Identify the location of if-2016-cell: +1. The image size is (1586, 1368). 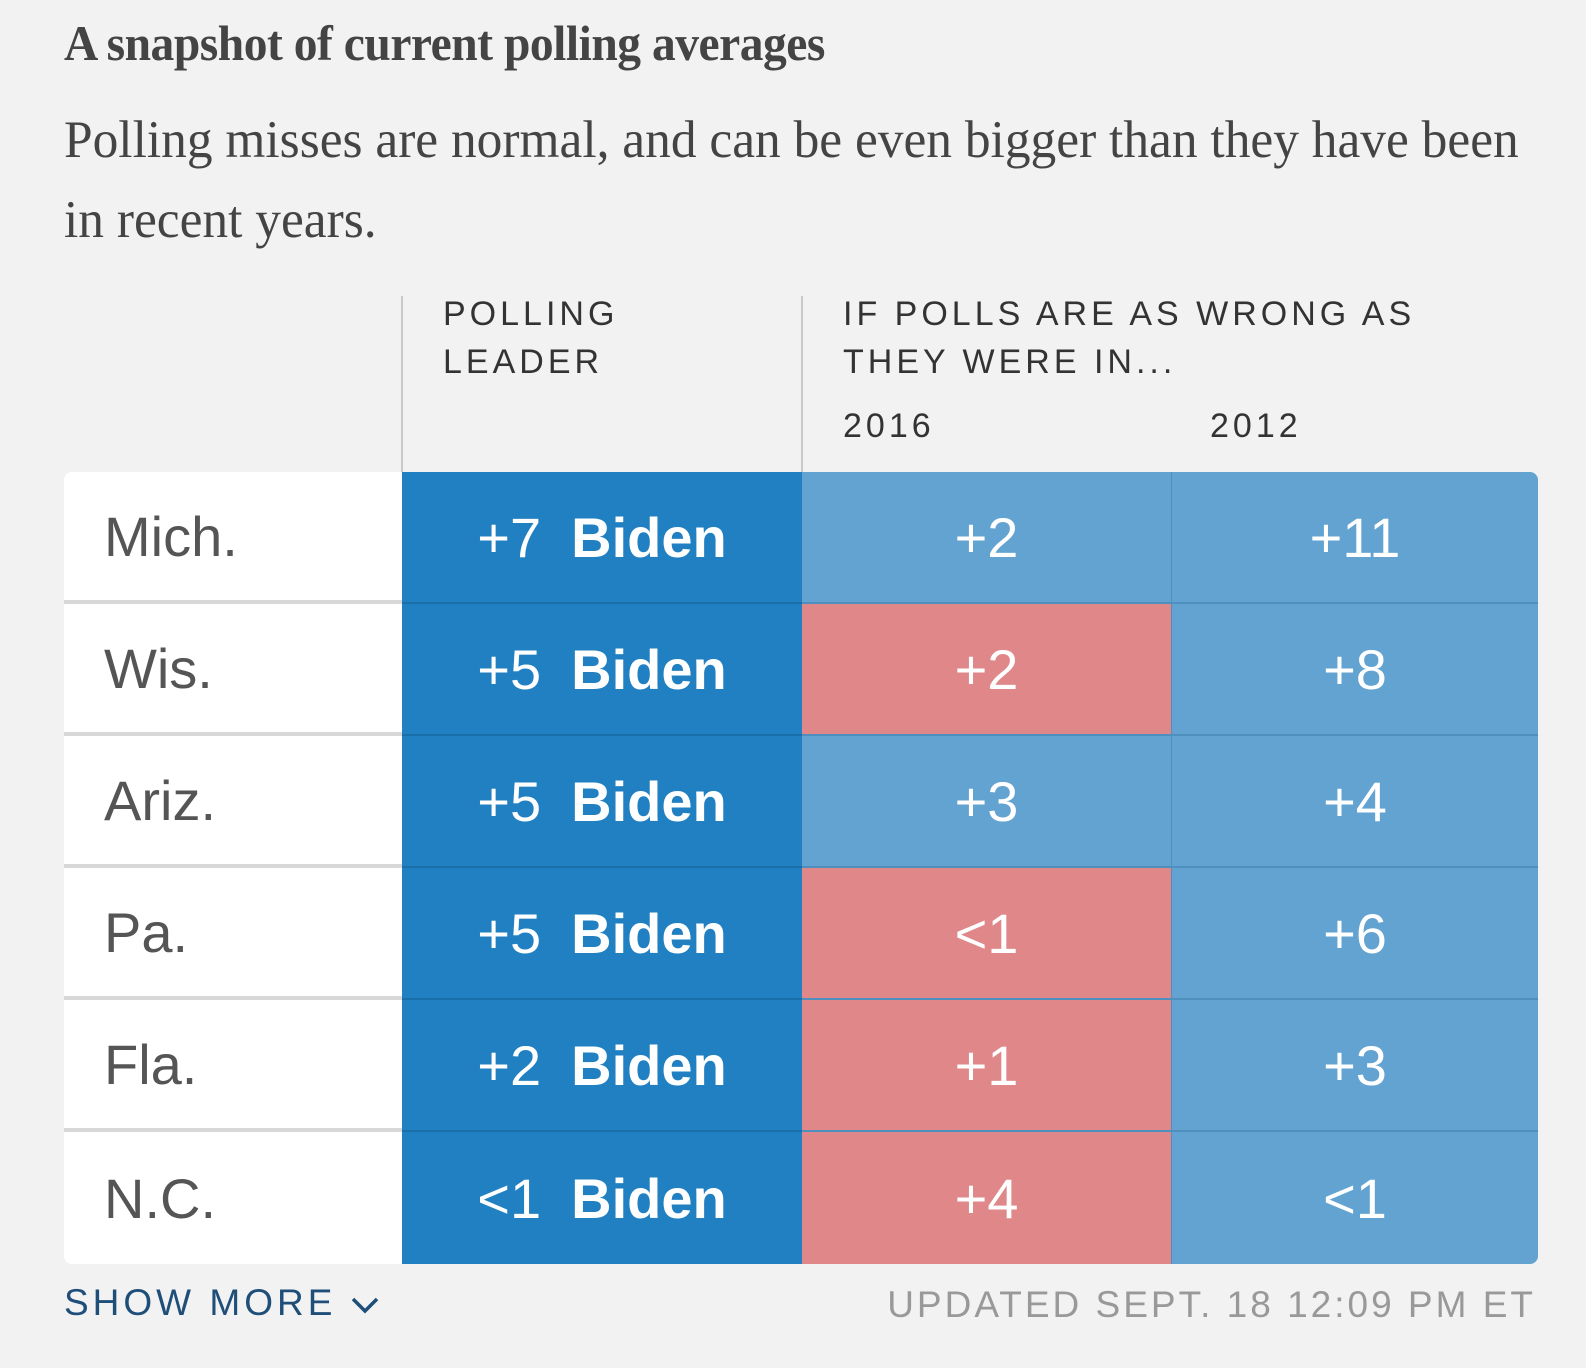
(987, 1066).